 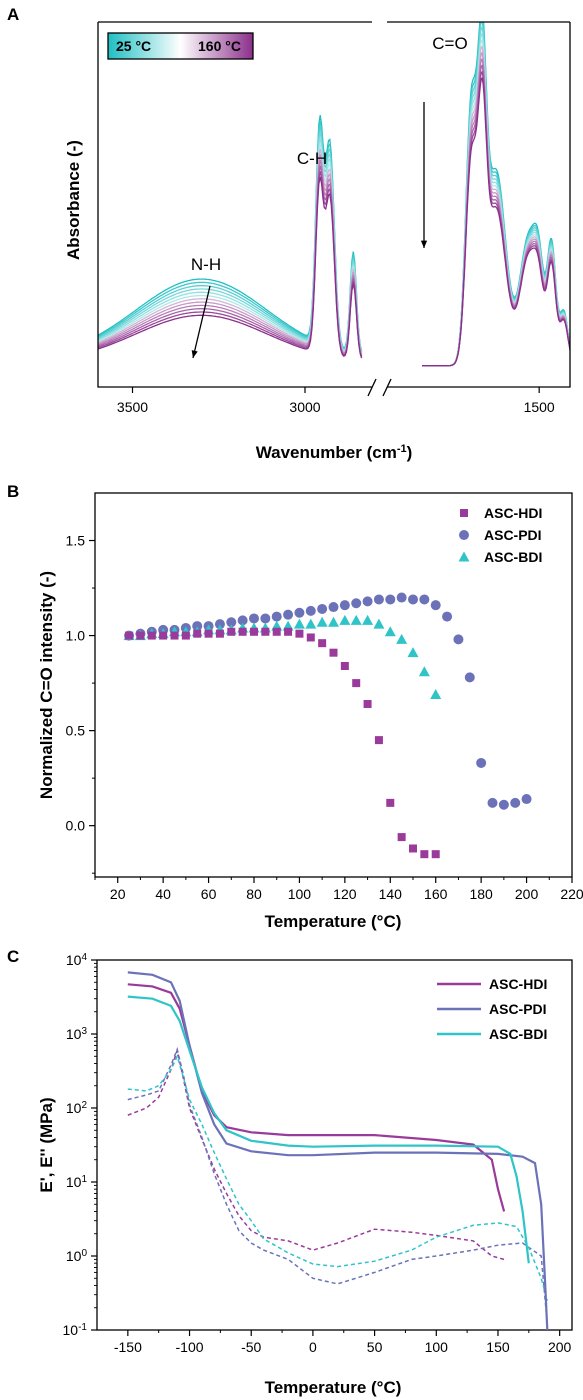 I want to click on colorbar-gradient, so click(x=180, y=46).